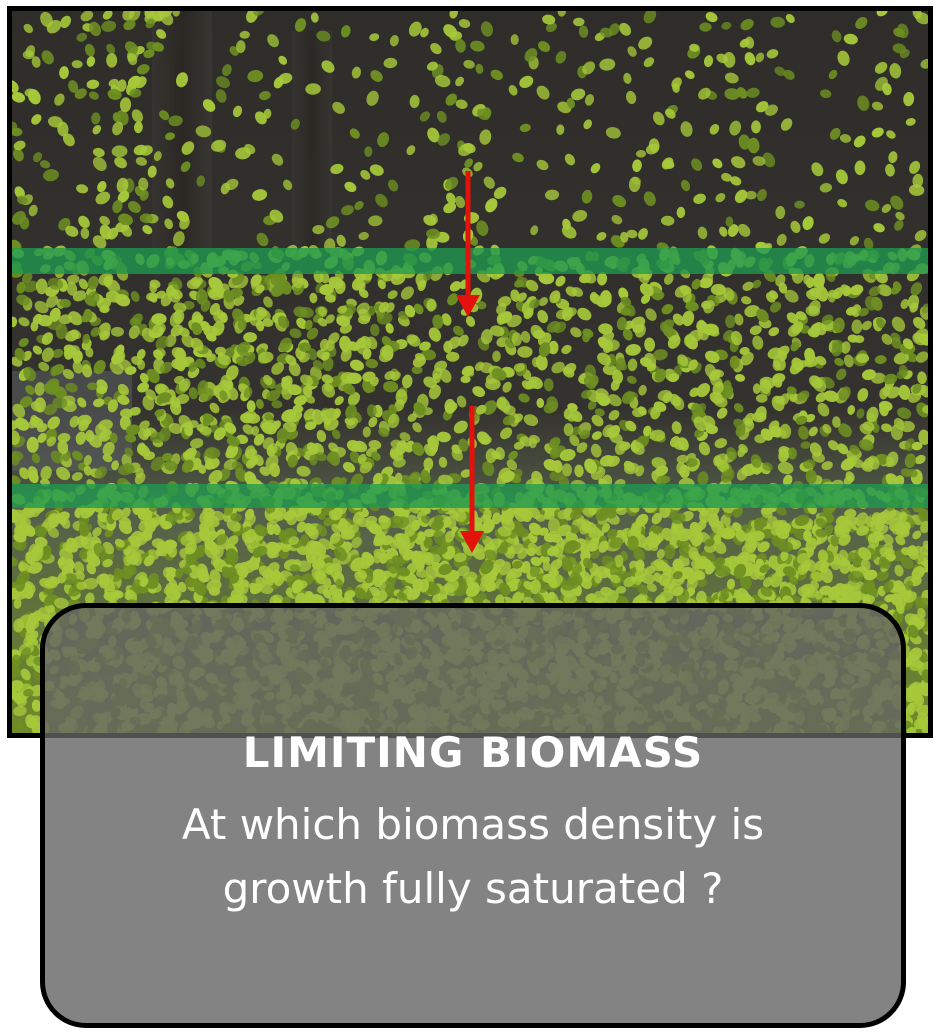  Describe the element at coordinates (473, 752) in the screenshot. I see `caption-title: LIMITING BIOMASS` at that location.